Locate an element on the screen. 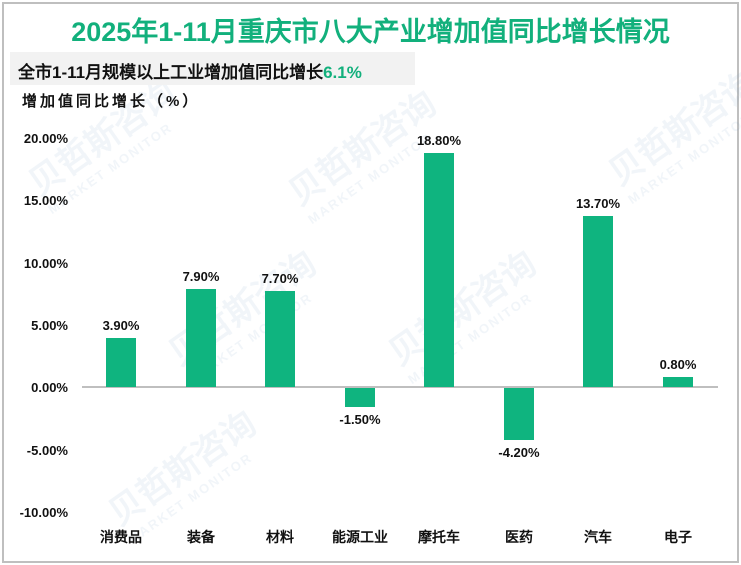 This screenshot has width=741, height=565. x-category-label: 电子 is located at coordinates (678, 537).